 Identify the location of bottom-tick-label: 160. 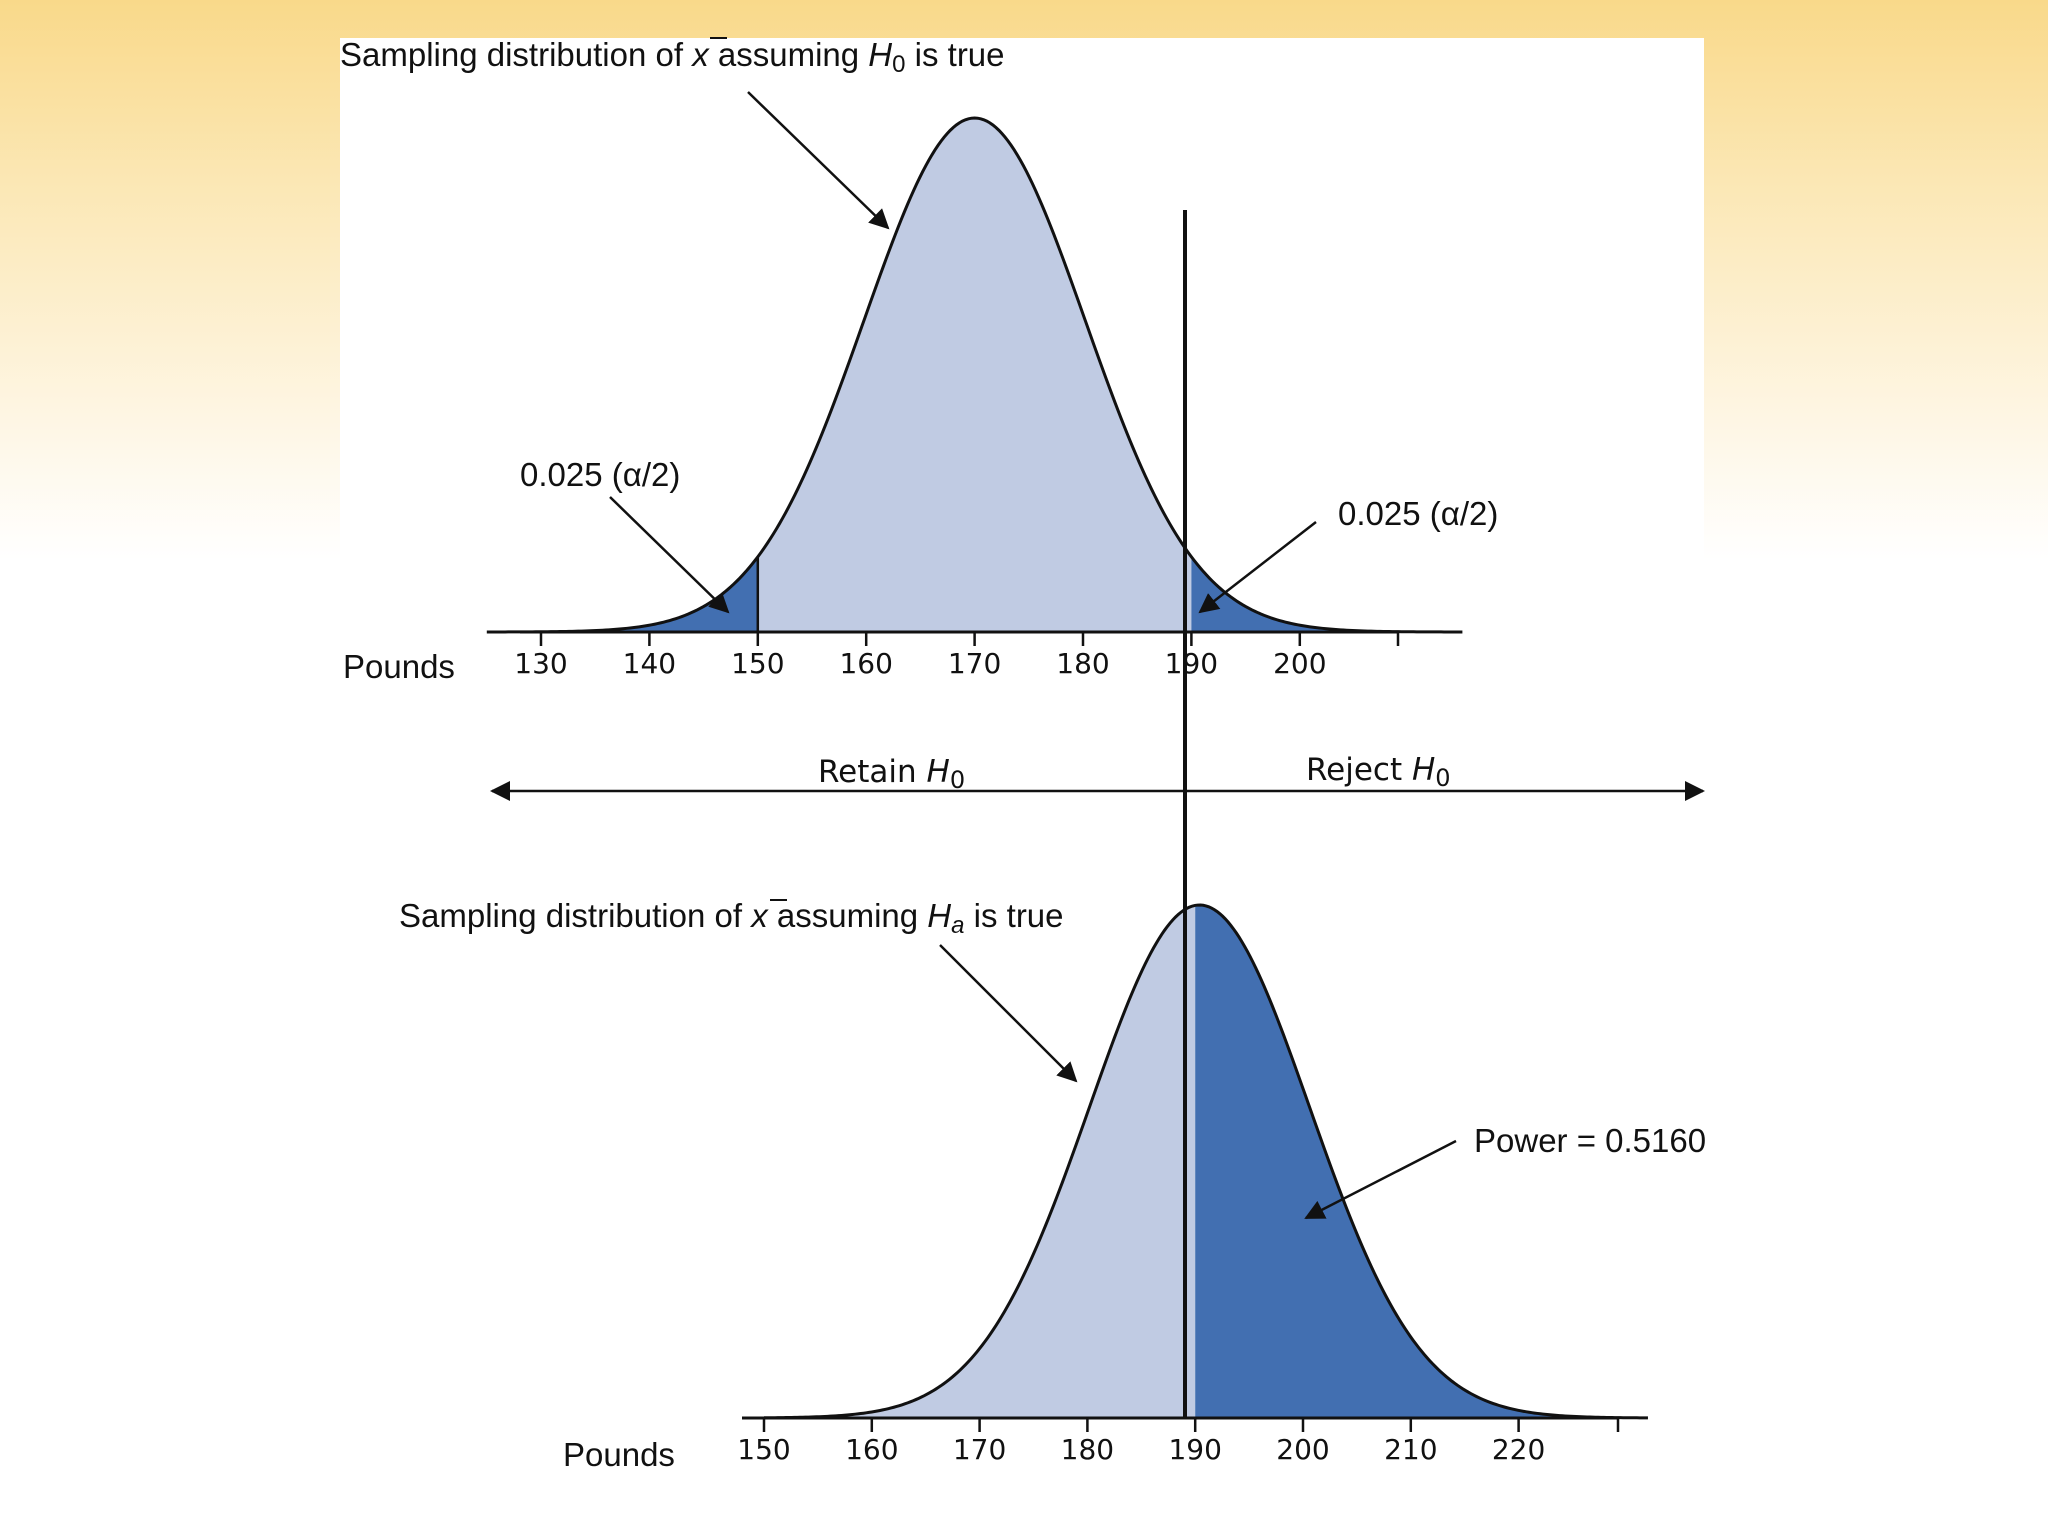
(871, 1449).